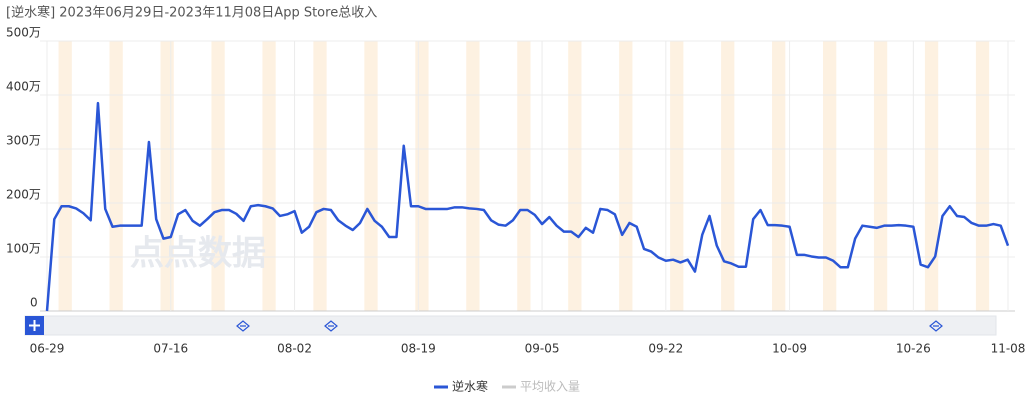 The height and width of the screenshot is (411, 1032). What do you see at coordinates (542, 349) in the screenshot?
I see `x-tick-label: 09-05` at bounding box center [542, 349].